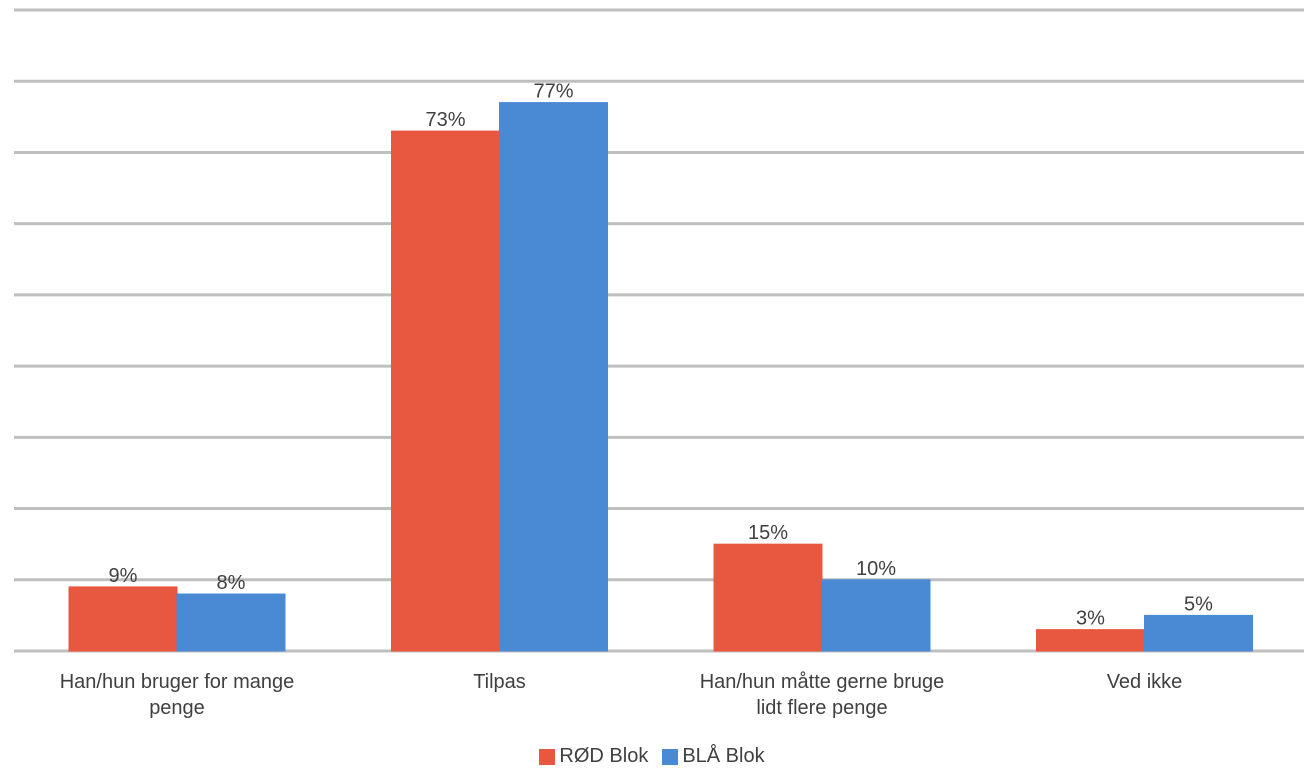 The height and width of the screenshot is (778, 1304). What do you see at coordinates (1090, 619) in the screenshot?
I see `data-label-rod-3: 3%` at bounding box center [1090, 619].